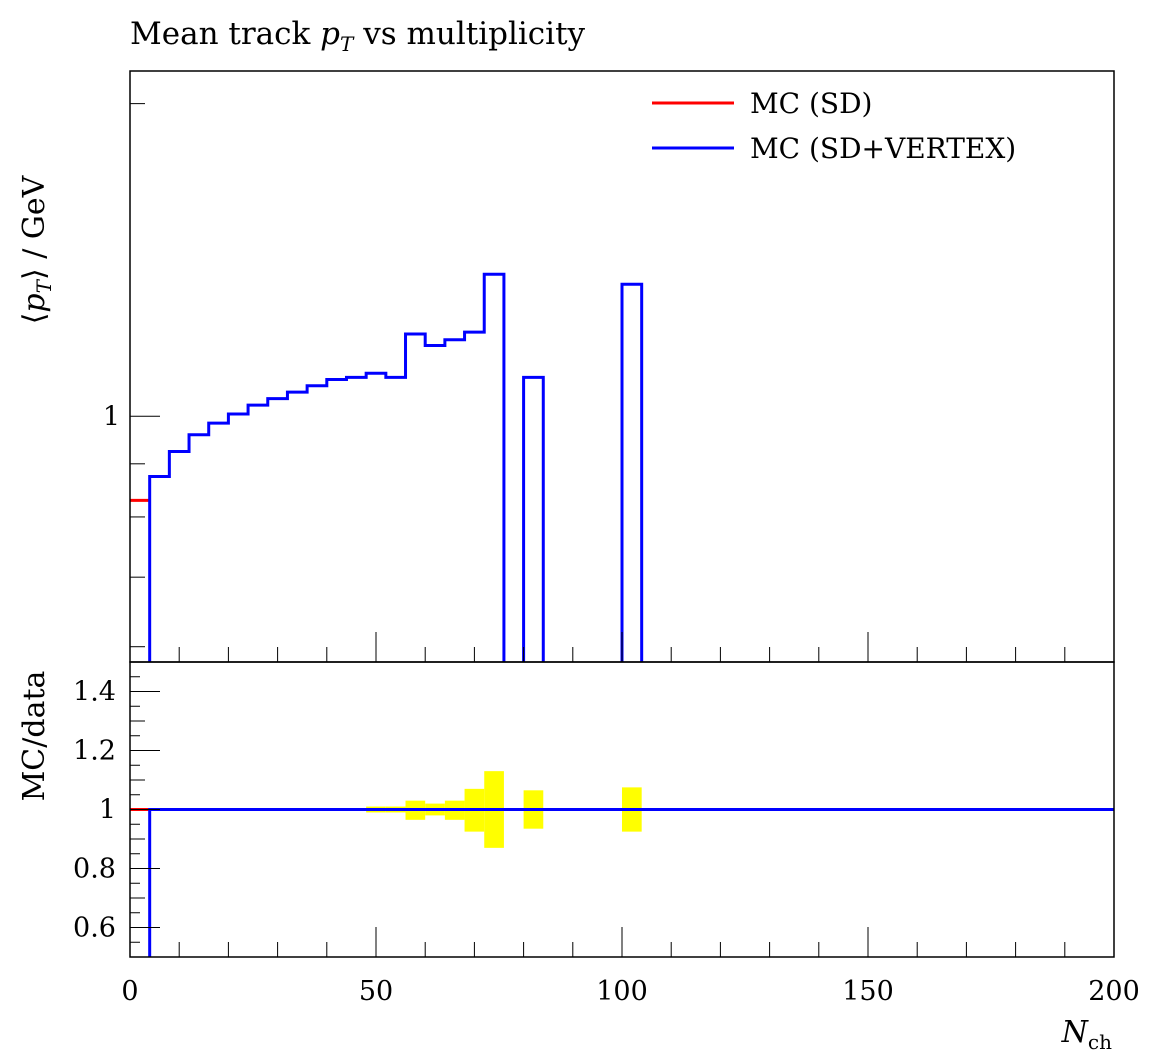 This screenshot has width=1153, height=1056. What do you see at coordinates (868, 991) in the screenshot?
I see `x-tick-label: 150` at bounding box center [868, 991].